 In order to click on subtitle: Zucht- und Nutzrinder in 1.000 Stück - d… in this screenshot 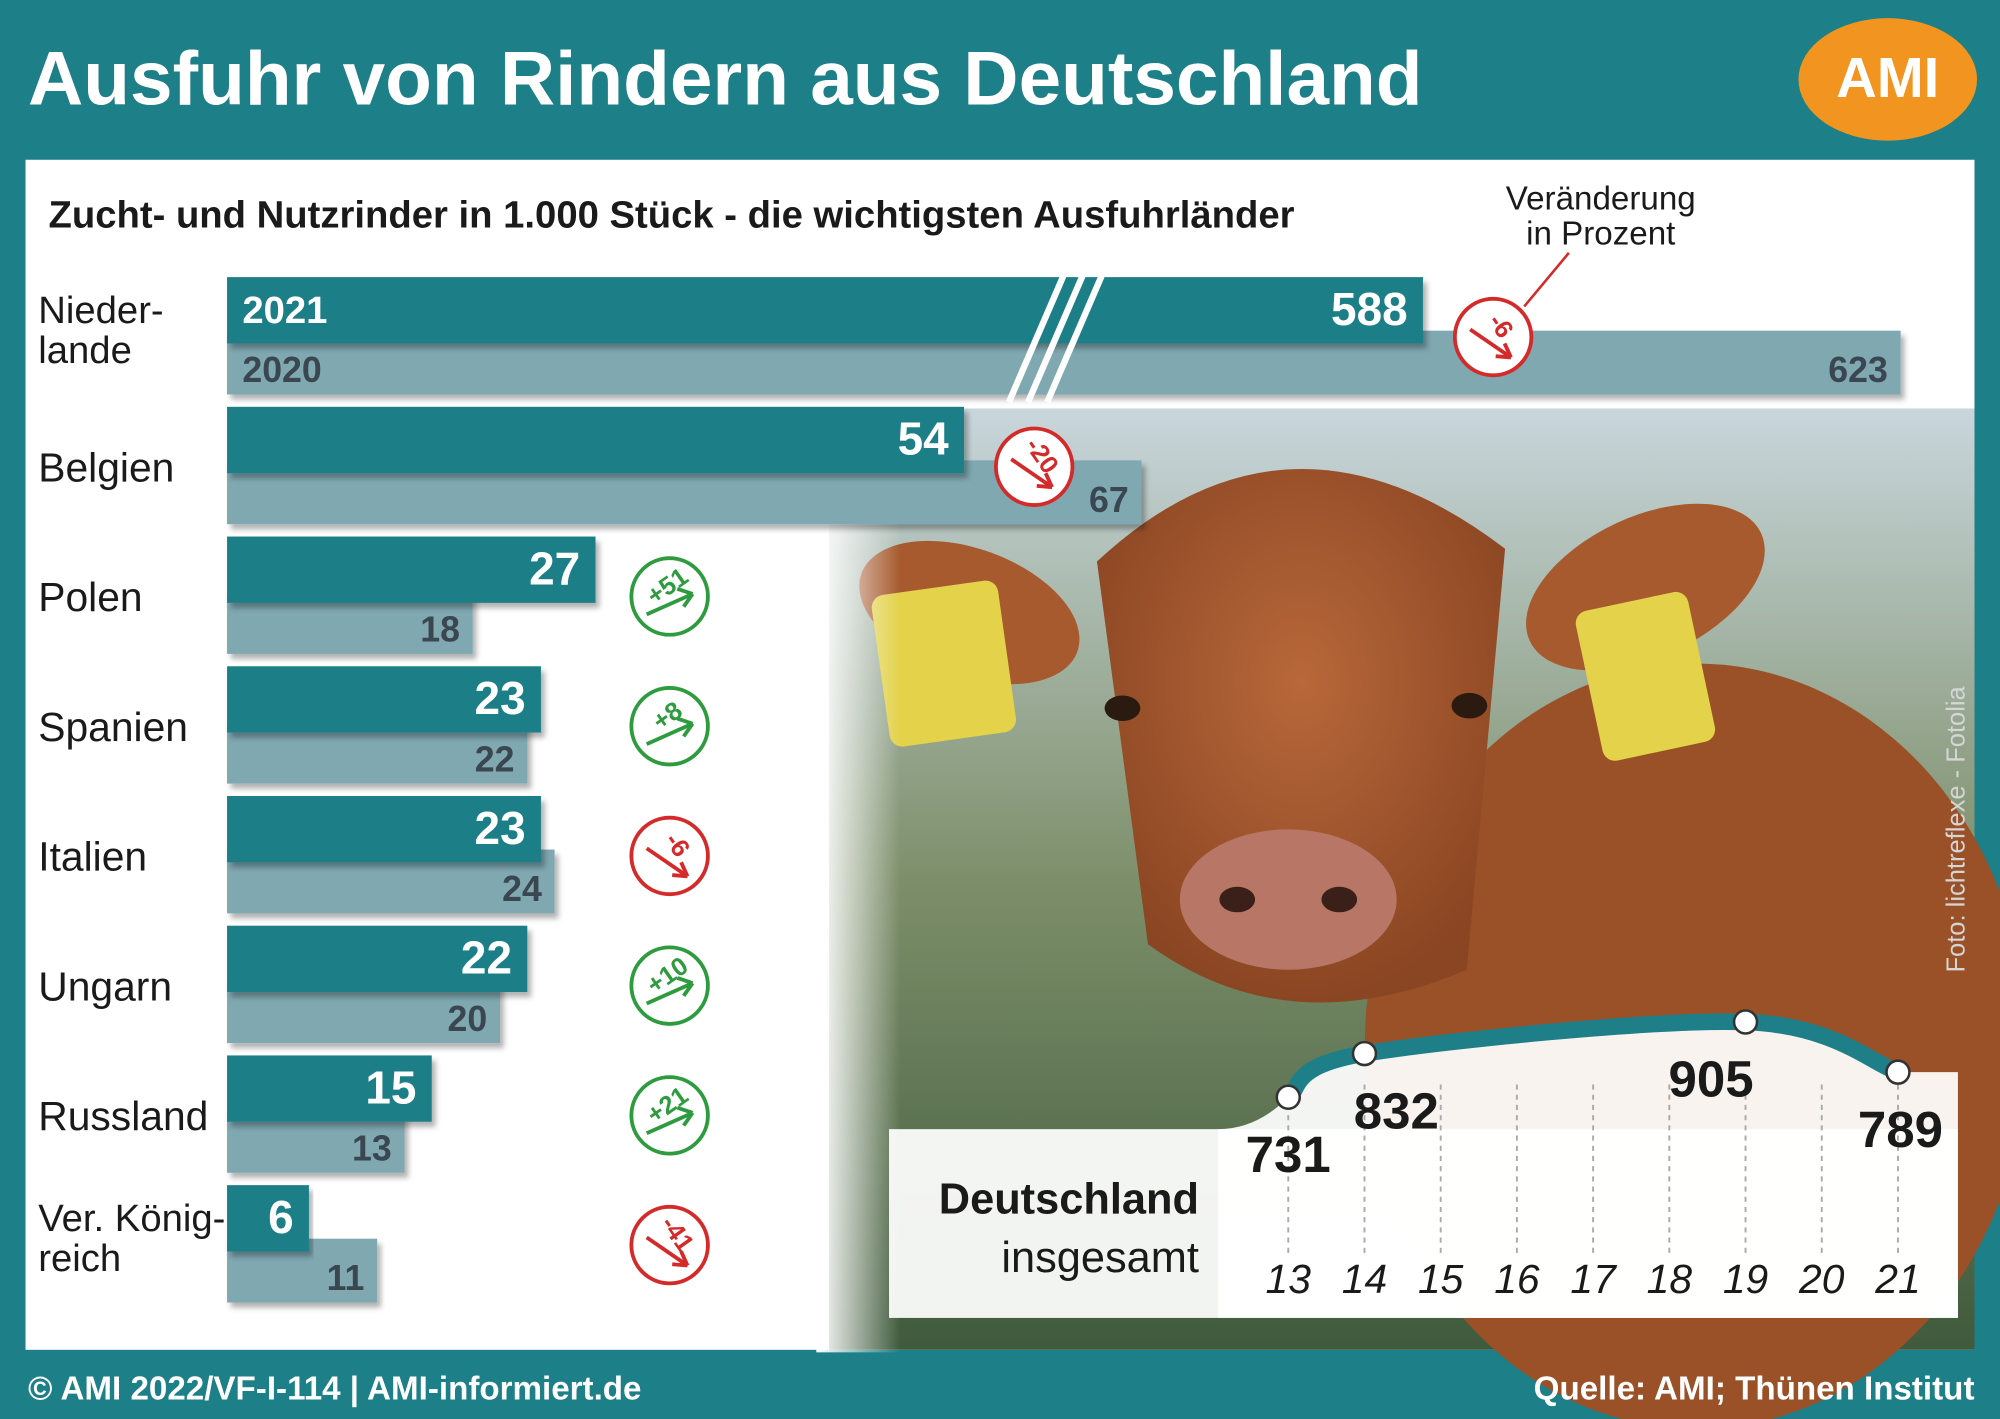, I will do `click(671, 214)`.